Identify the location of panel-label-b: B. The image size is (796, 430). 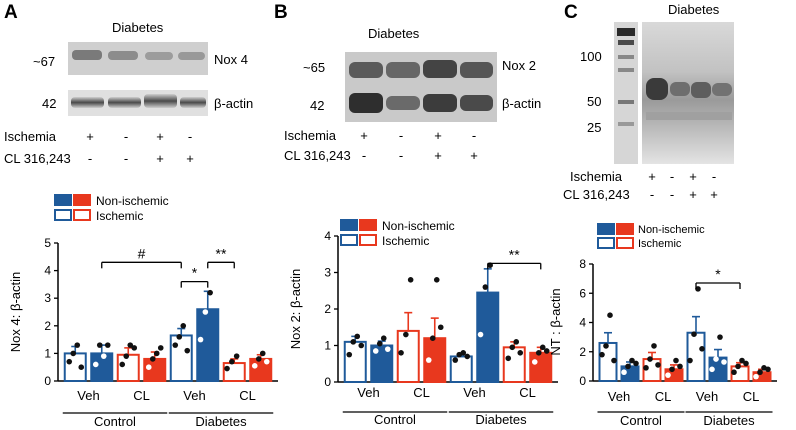
(281, 12).